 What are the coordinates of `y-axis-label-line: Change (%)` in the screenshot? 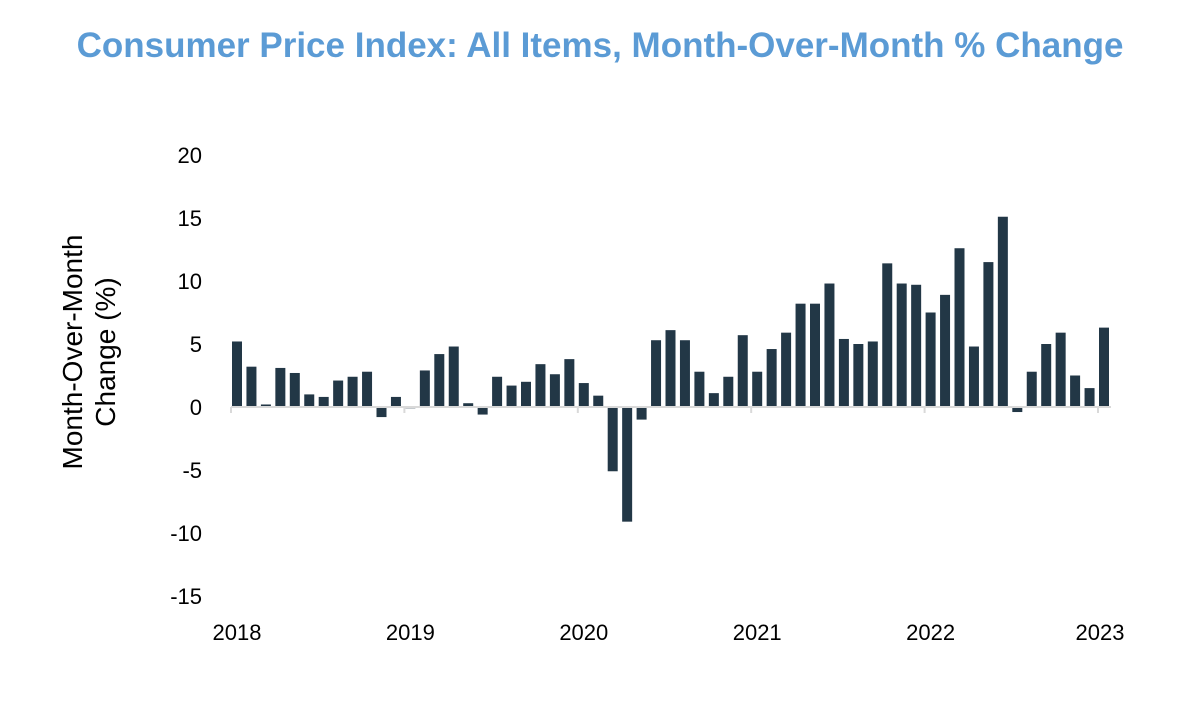 It's located at (105, 351).